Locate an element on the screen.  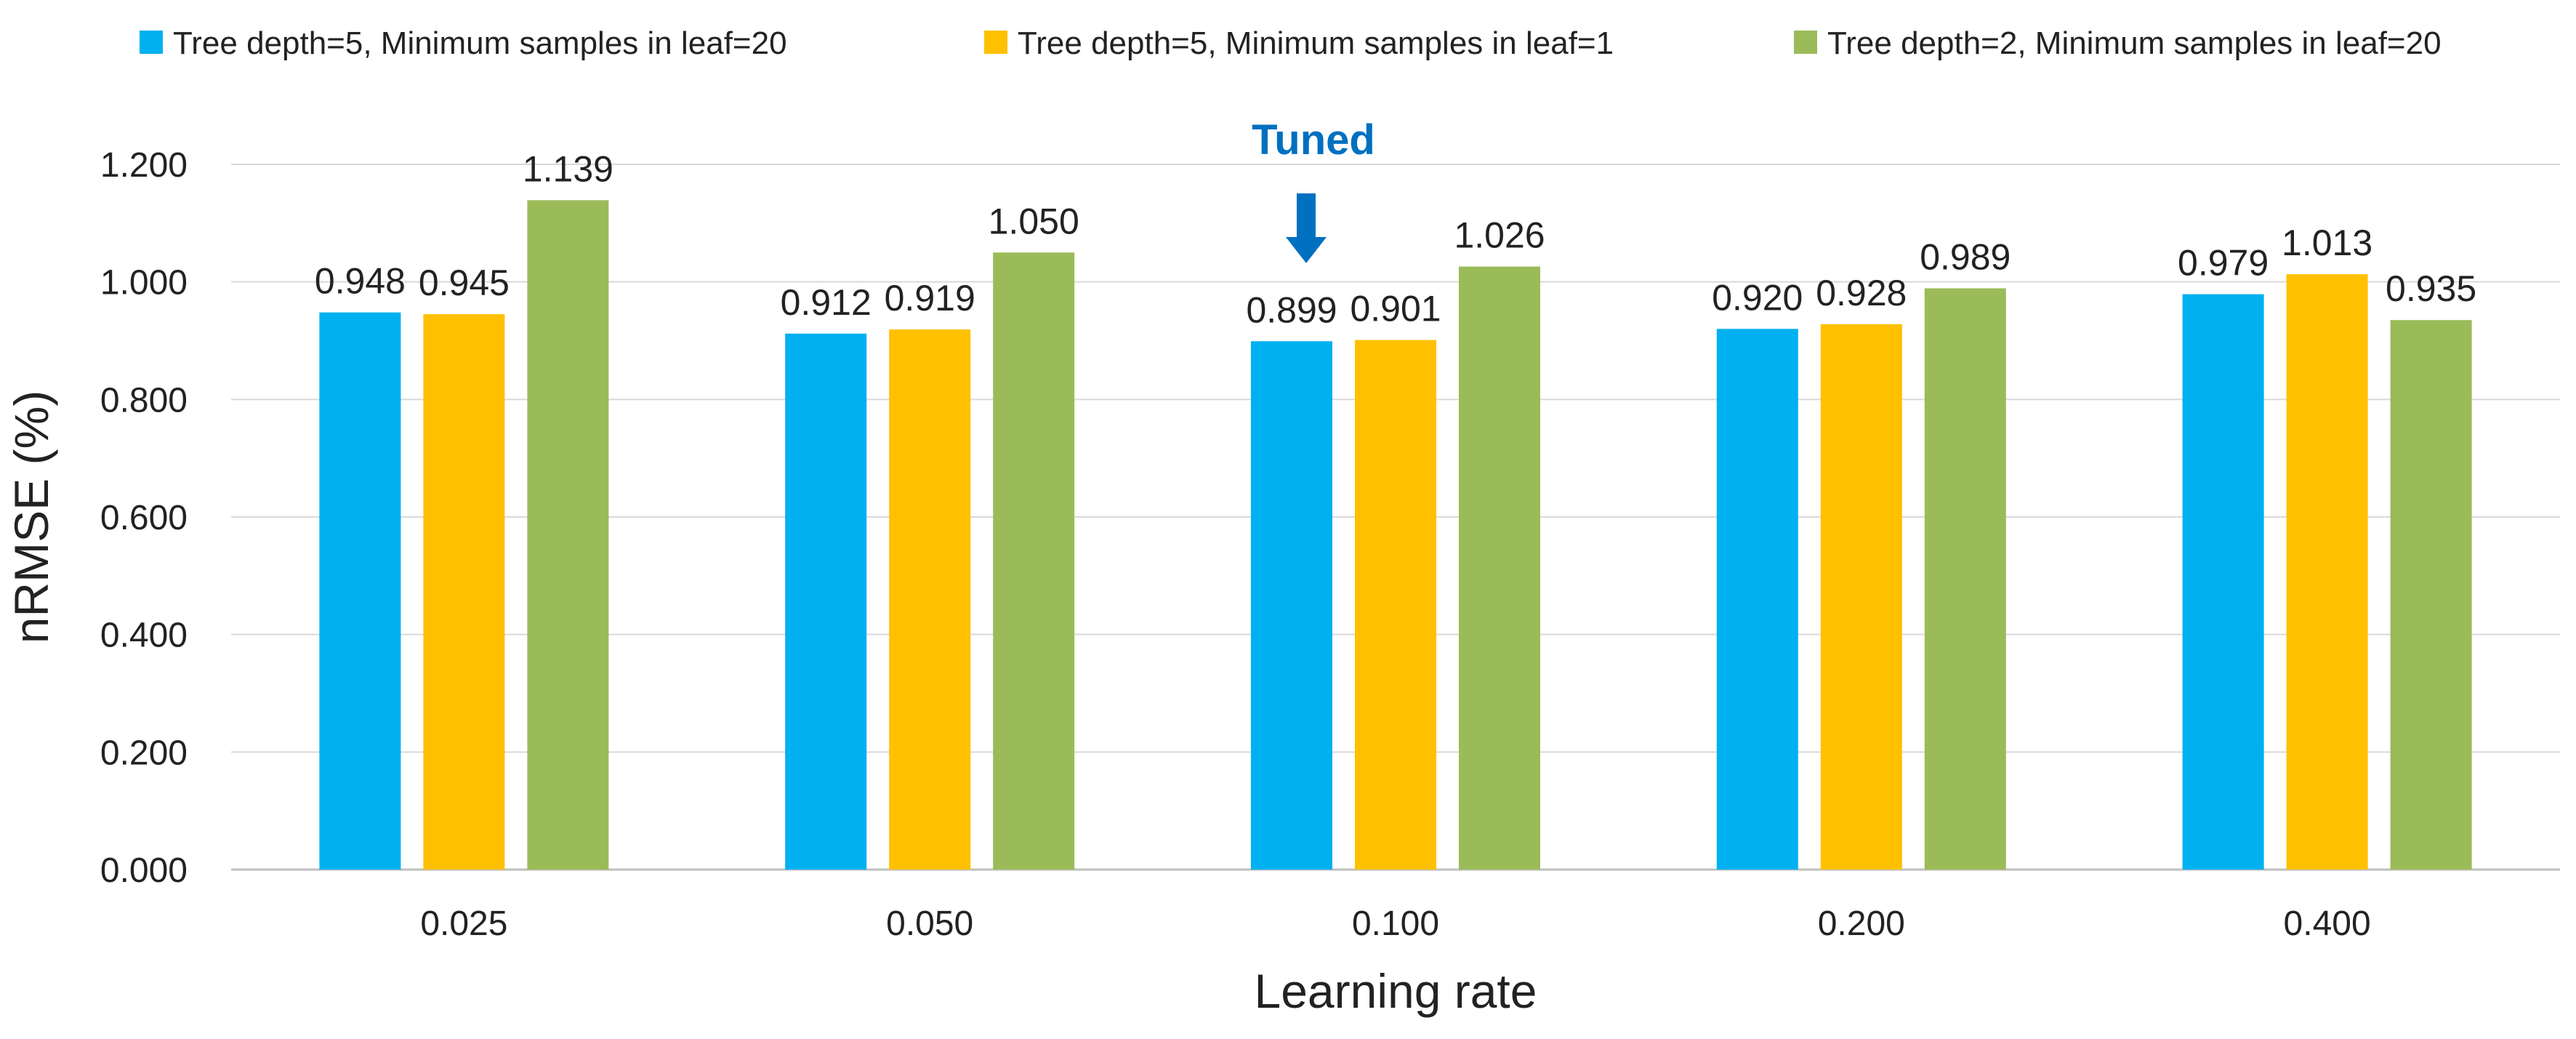
data-label: 0.899 is located at coordinates (1291, 309).